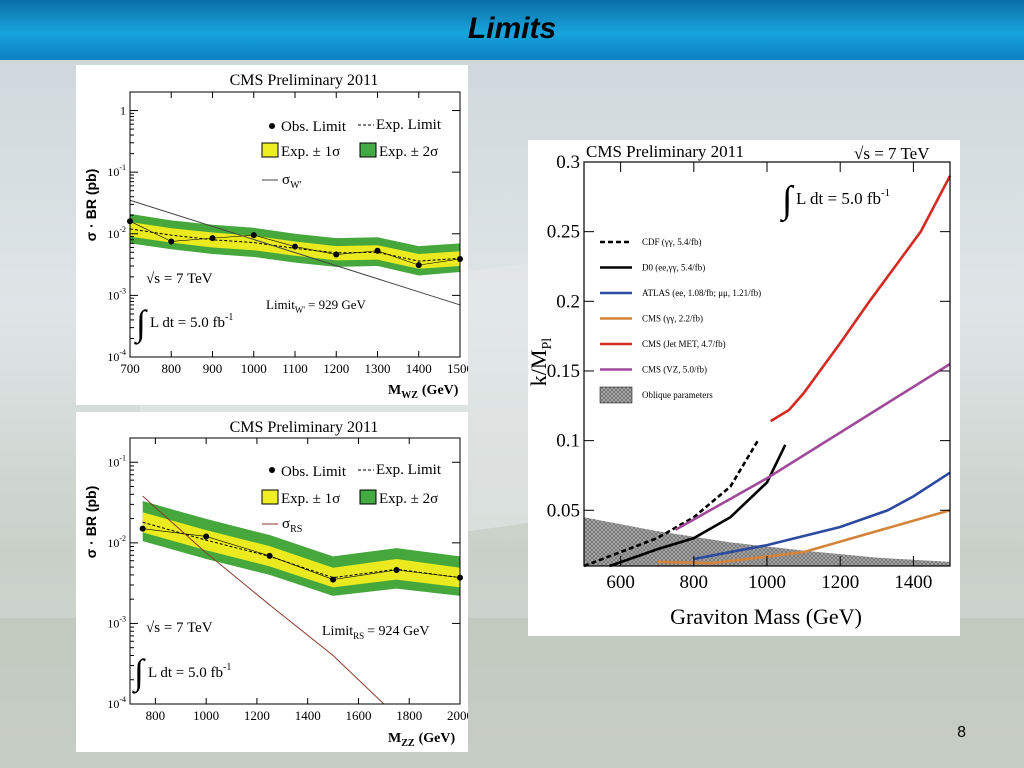  What do you see at coordinates (409, 470) in the screenshot?
I see `zz-legend-exp: Exp. Limit` at bounding box center [409, 470].